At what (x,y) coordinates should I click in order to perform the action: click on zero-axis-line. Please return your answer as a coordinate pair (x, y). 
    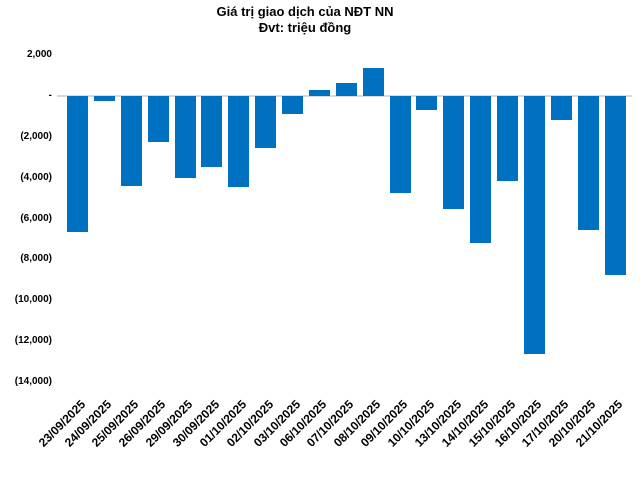
    Looking at the image, I should click on (344, 96).